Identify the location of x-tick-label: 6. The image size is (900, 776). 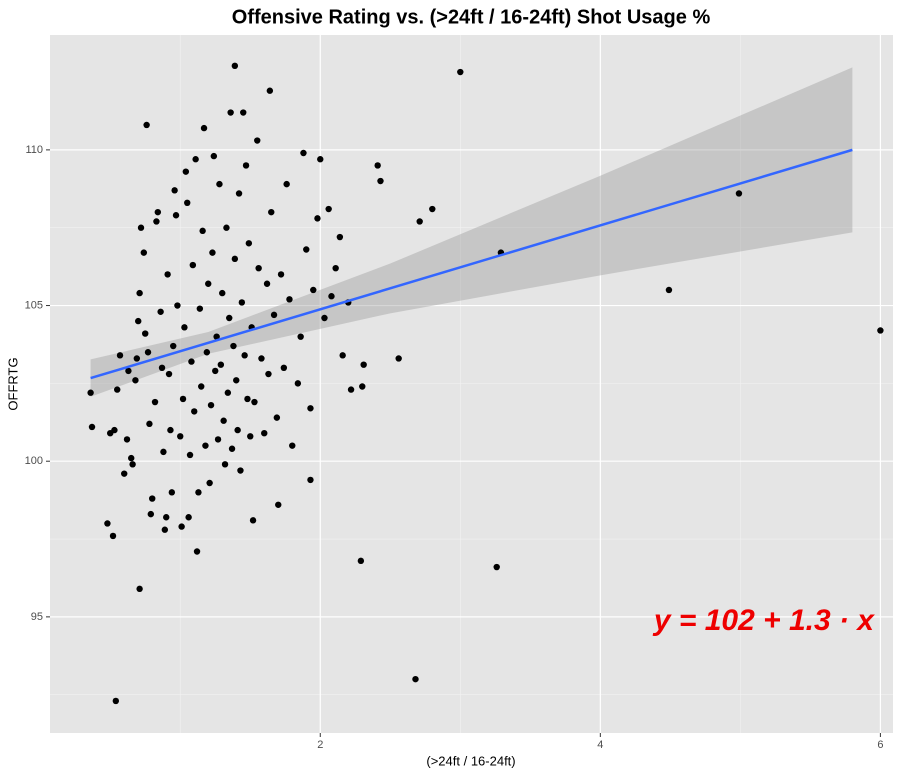
(880, 745).